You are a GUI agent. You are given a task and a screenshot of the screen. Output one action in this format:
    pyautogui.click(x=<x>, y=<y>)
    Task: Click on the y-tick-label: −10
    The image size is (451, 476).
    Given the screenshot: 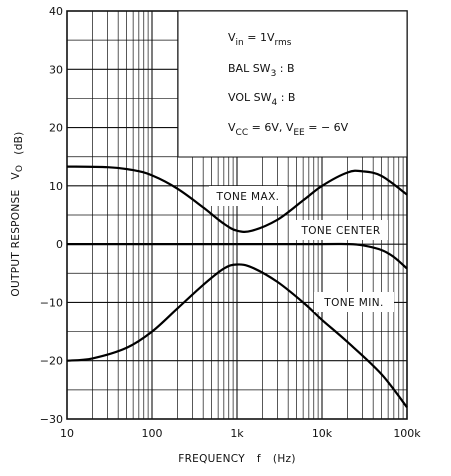 What is the action you would take?
    pyautogui.click(x=51, y=302)
    